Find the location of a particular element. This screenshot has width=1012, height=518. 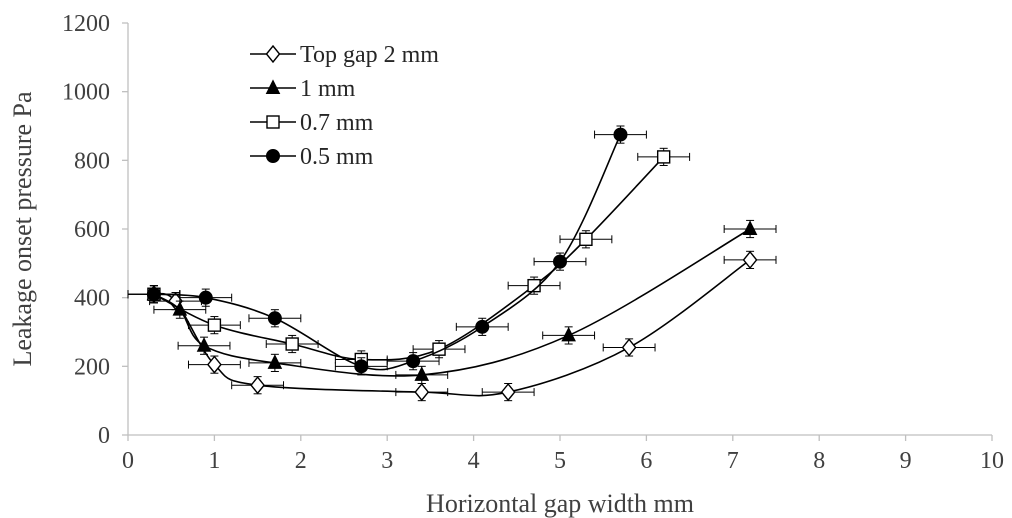

x-tick-label: 0 is located at coordinates (128, 461).